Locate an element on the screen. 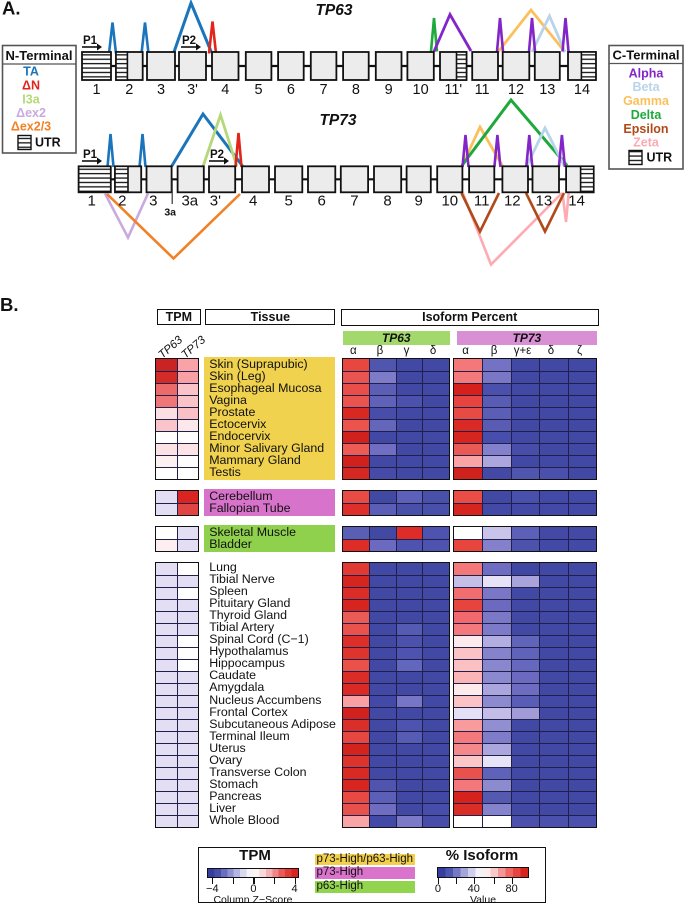 The height and width of the screenshot is (913, 685). svg-text: 11' is located at coordinates (453, 90).